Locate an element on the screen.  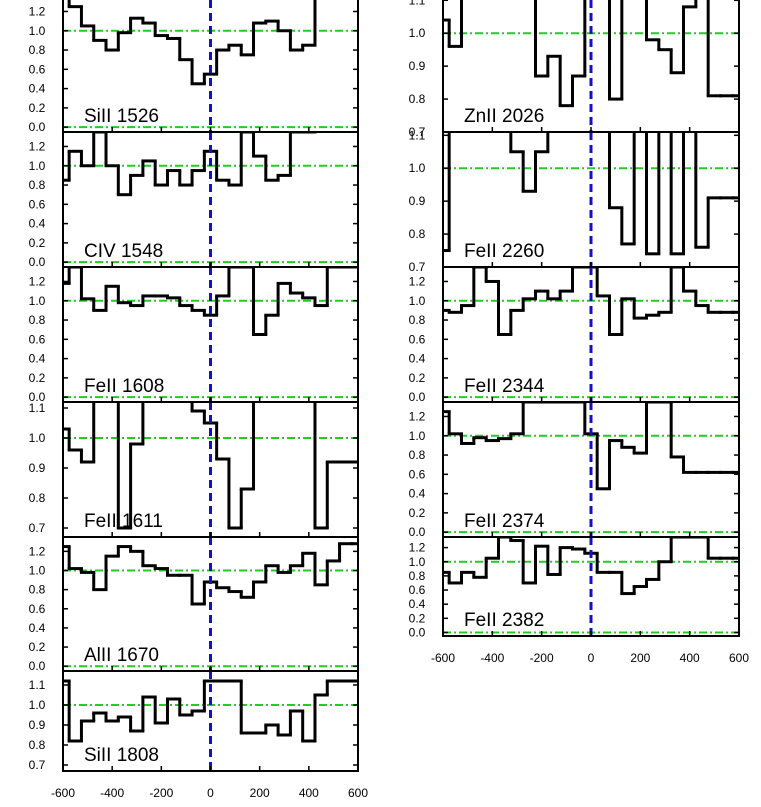
siii-1808-spectrum is located at coordinates (210, 711).